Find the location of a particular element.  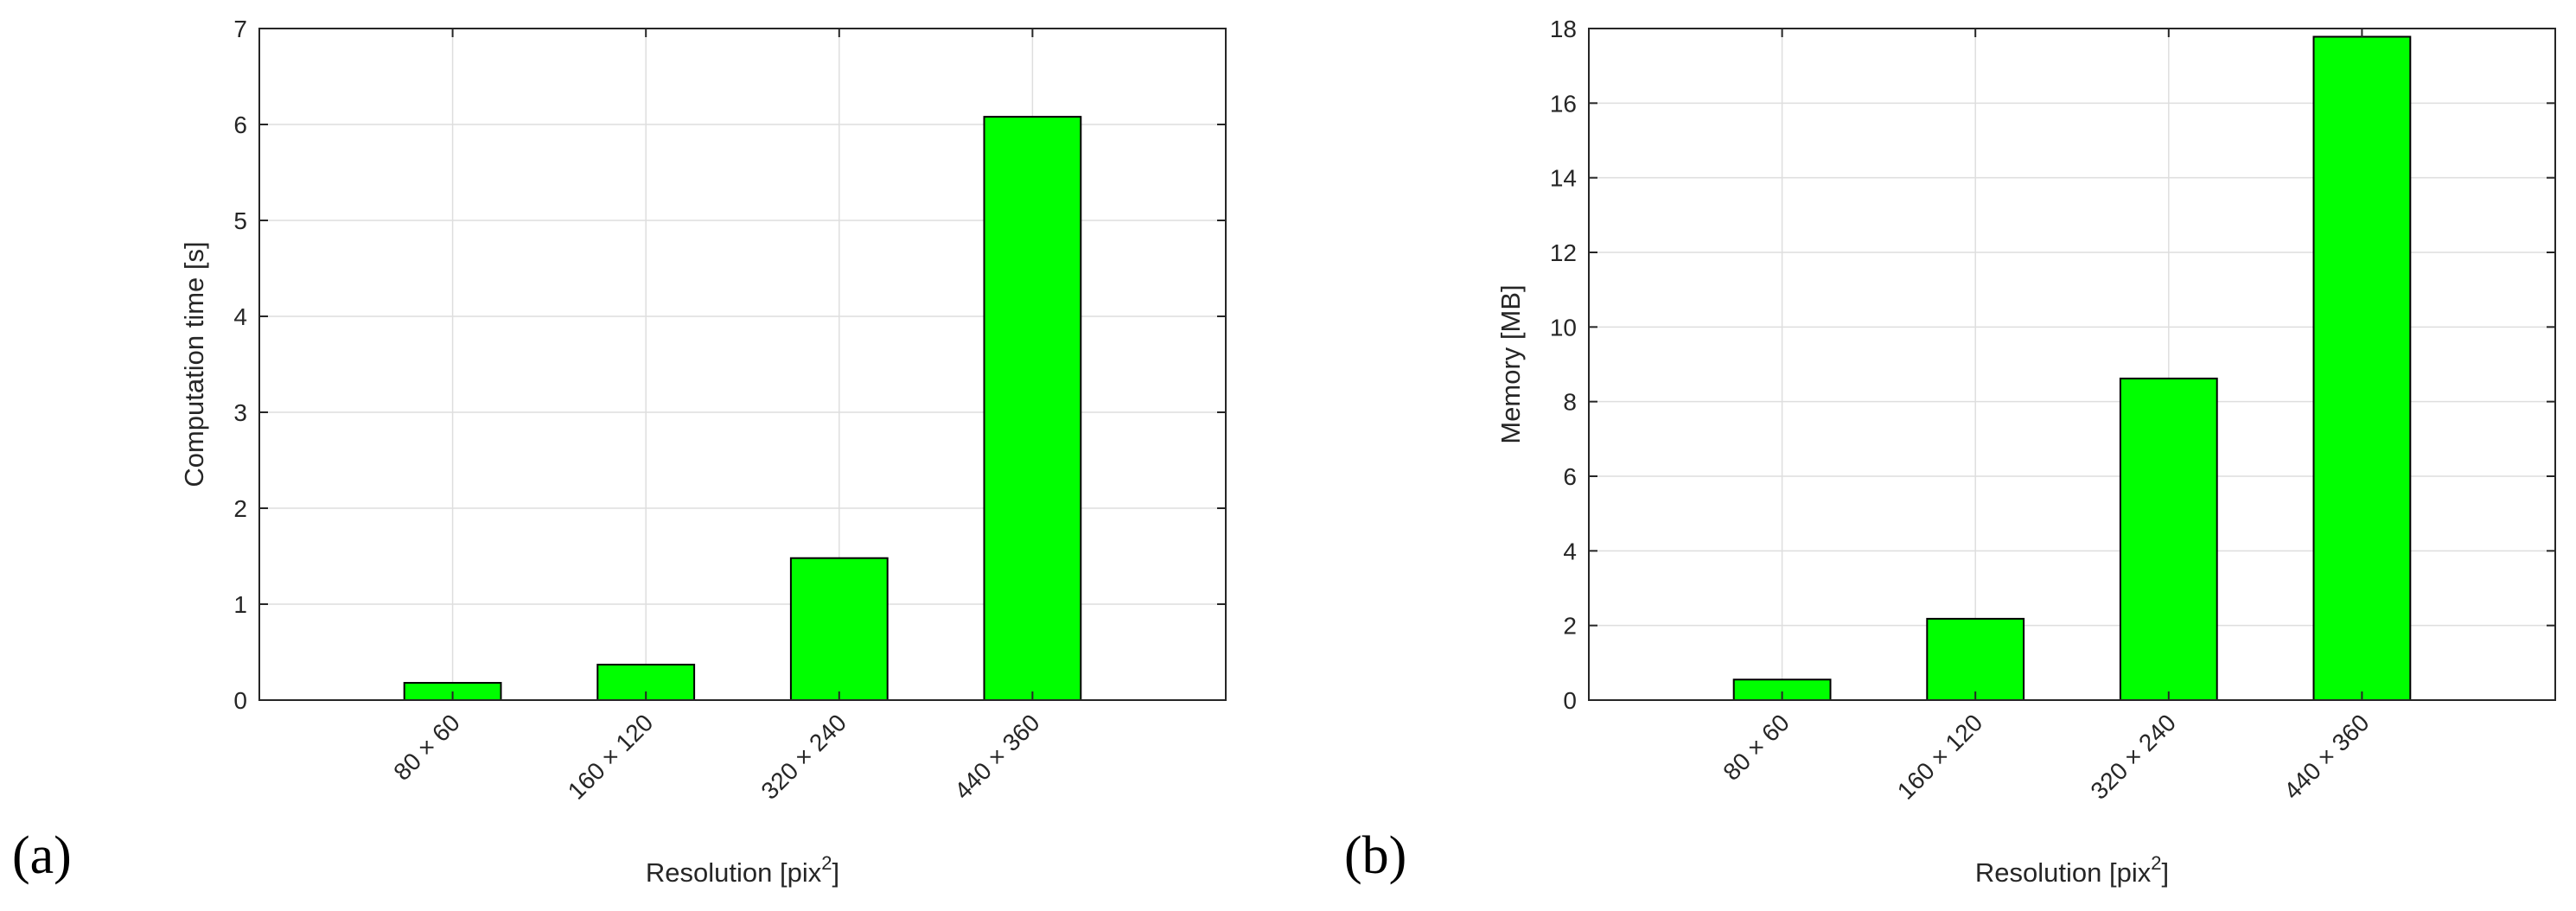

y-tick-label: 8 is located at coordinates (1570, 402).